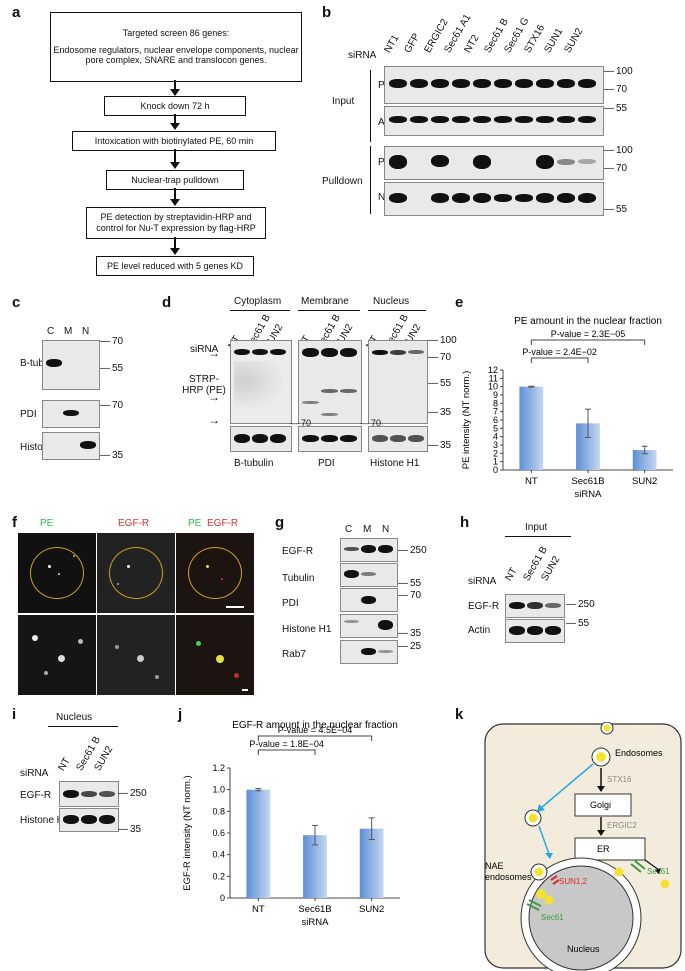 The height and width of the screenshot is (971, 685). What do you see at coordinates (495, 412) in the screenshot?
I see `y-tick-label: 7` at bounding box center [495, 412].